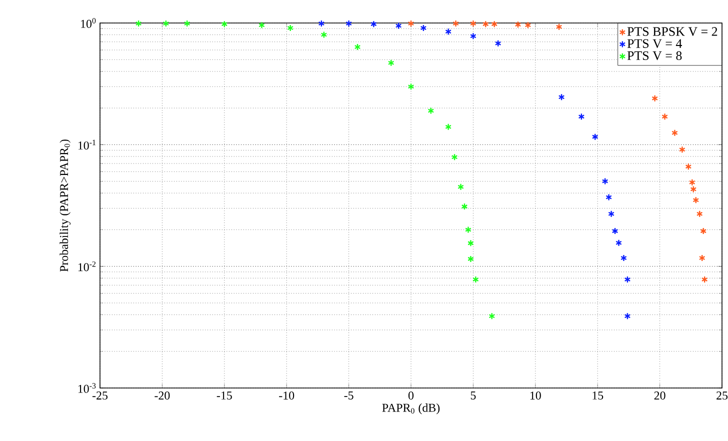 This screenshot has width=728, height=441. I want to click on x-tick-label: -15, so click(224, 396).